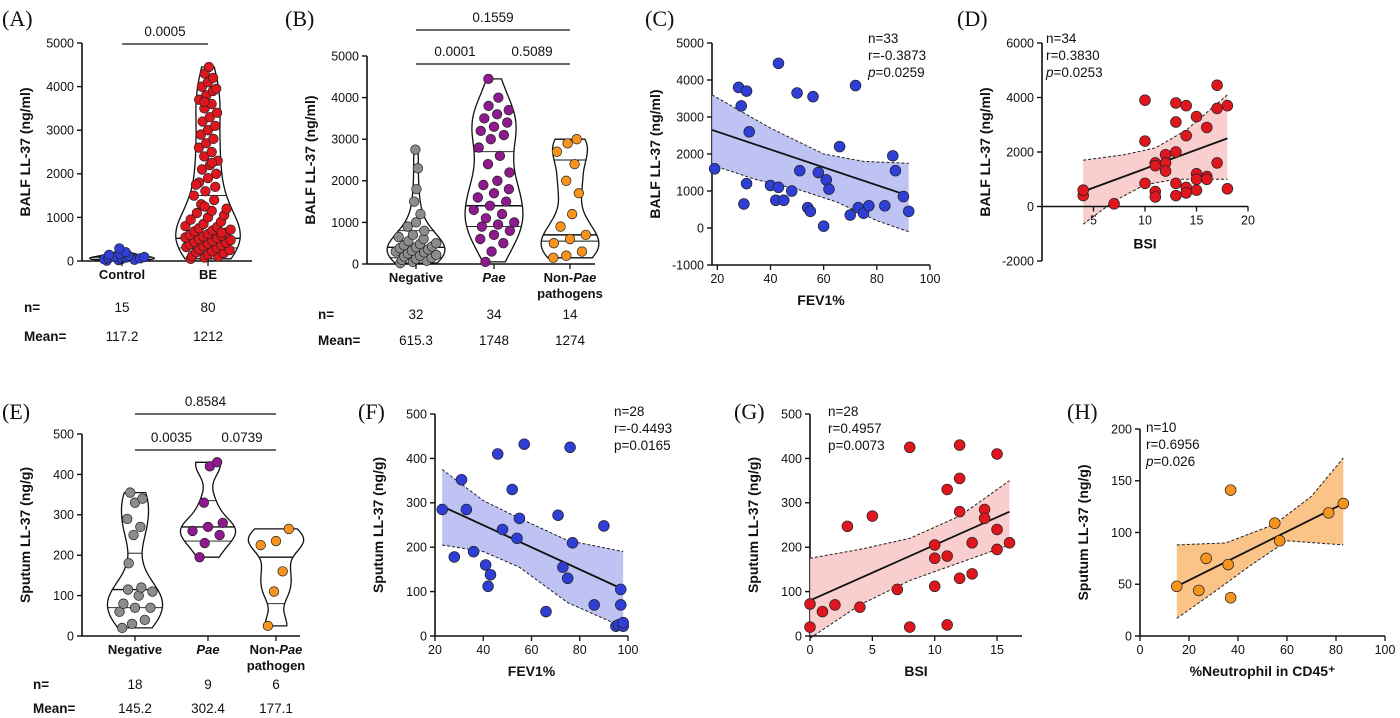 The image size is (1400, 718). I want to click on panel-b-p-value: 0.5089, so click(531, 51).